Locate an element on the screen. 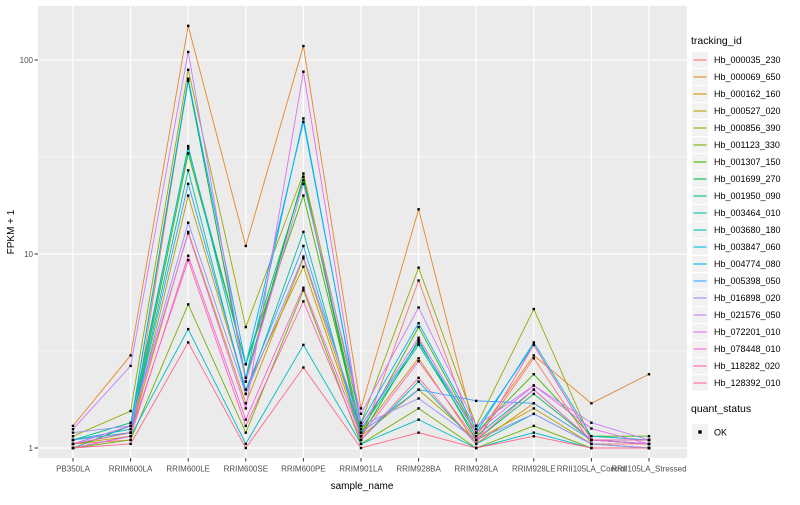 The width and height of the screenshot is (800, 505). legend-item-label: OK is located at coordinates (720, 433).